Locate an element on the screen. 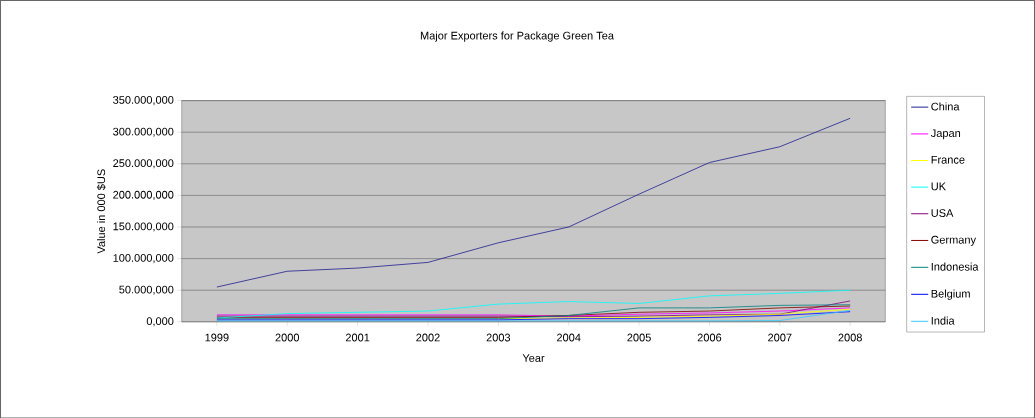  x-tick-label: 1999 is located at coordinates (217, 337).